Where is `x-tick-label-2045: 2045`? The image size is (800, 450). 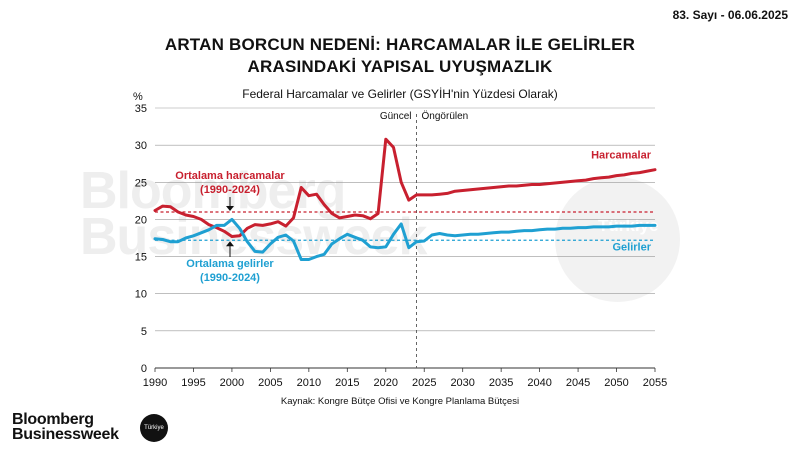 x-tick-label-2045: 2045 is located at coordinates (578, 383).